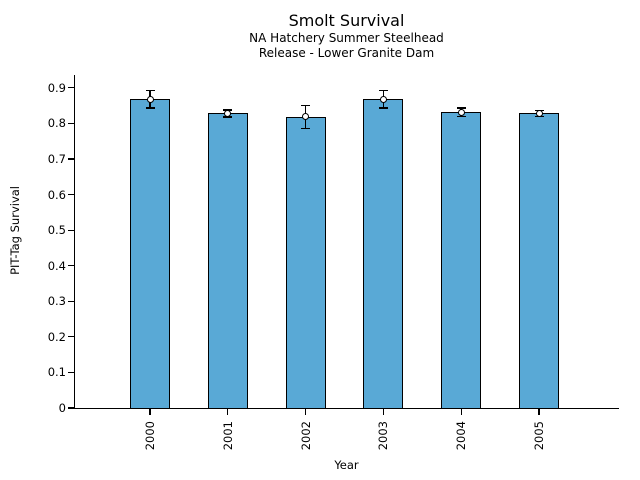 The width and height of the screenshot is (640, 480). Describe the element at coordinates (383, 254) in the screenshot. I see `bar-2003` at that location.